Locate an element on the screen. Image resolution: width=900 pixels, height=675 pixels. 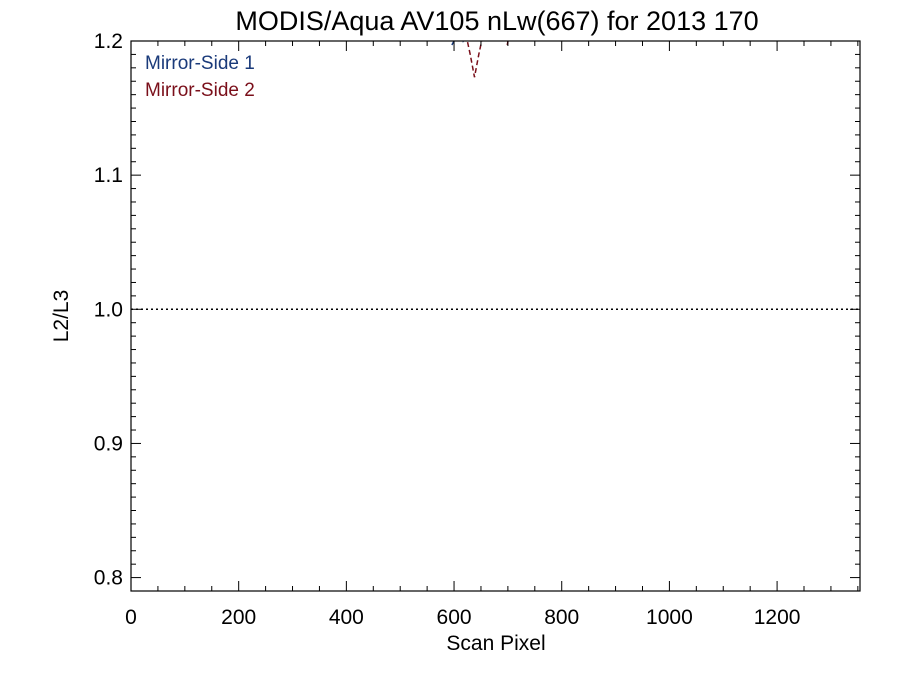
x-tick-label: 200 is located at coordinates (238, 617).